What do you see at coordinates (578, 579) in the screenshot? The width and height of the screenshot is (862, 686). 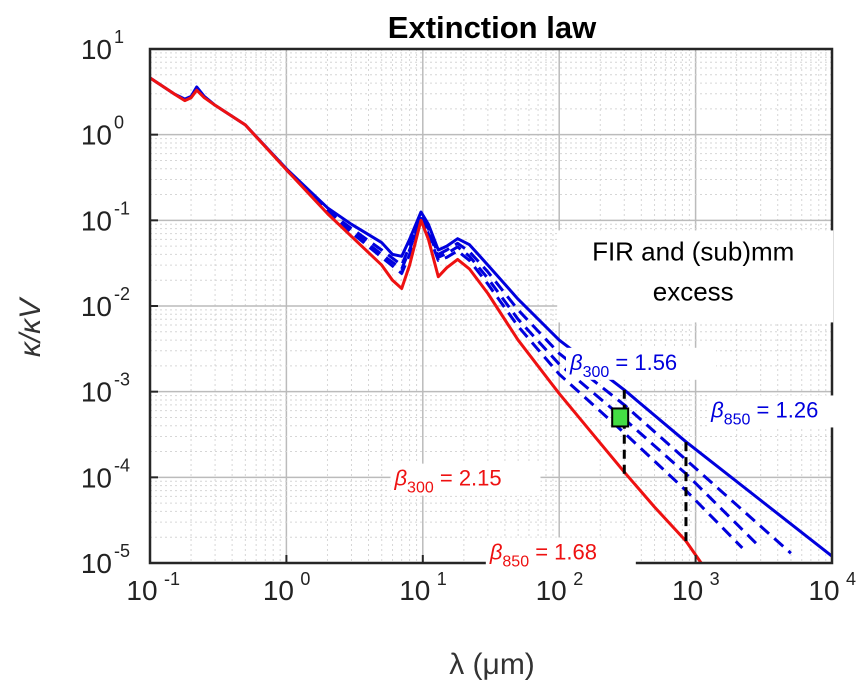 I see `x-tick-exponent: 2` at bounding box center [578, 579].